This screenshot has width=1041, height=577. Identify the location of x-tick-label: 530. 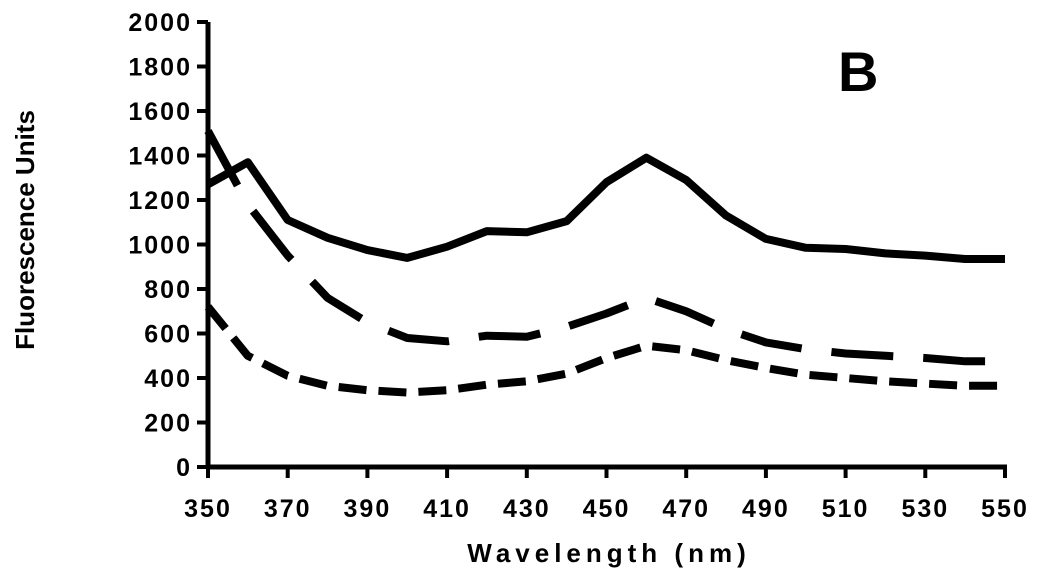
(925, 509).